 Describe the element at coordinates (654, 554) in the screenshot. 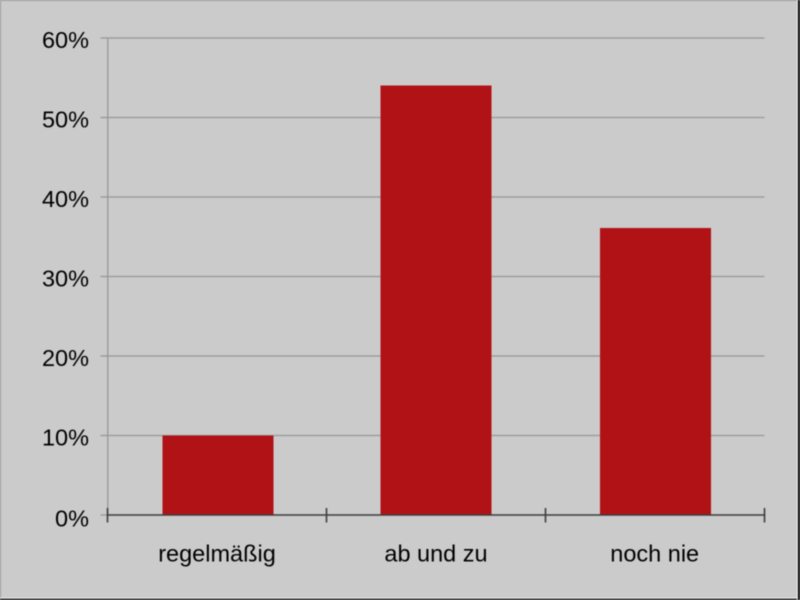

I see `svg-text: noch nie` at that location.